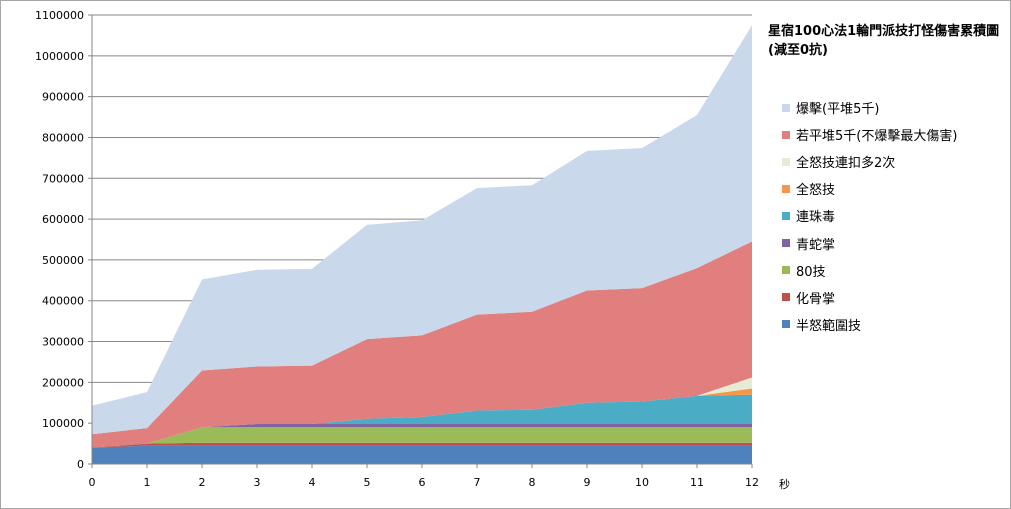 This screenshot has width=1011, height=509. Describe the element at coordinates (63, 382) in the screenshot. I see `y-tick-label: 200000` at that location.